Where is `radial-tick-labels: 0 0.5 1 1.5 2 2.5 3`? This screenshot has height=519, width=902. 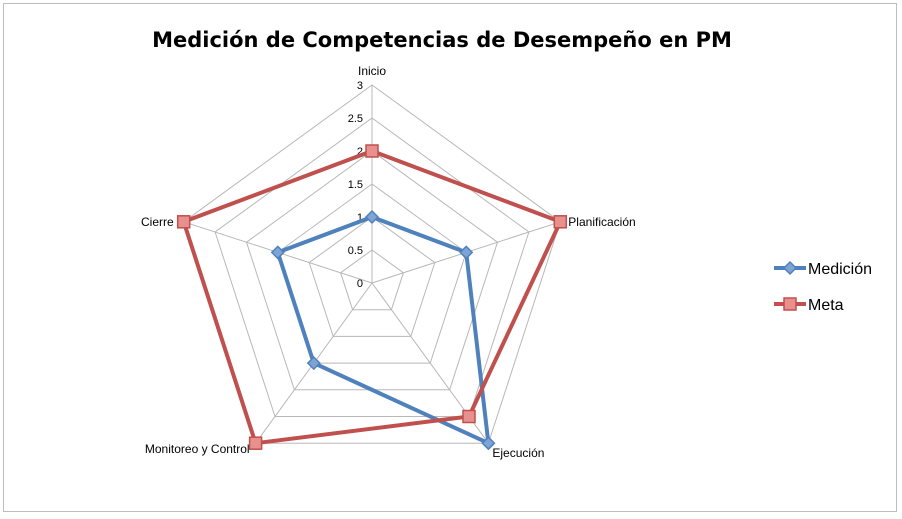 radial-tick-labels: 0 0.5 1 1.5 2 2.5 3 is located at coordinates (355, 185).